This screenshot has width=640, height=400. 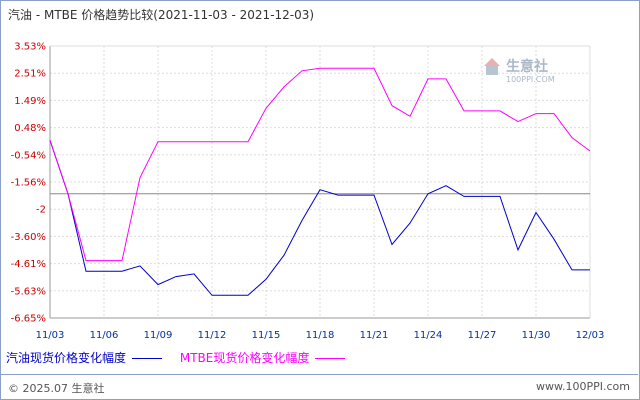 I want to click on watermark-logo: 生意社 100PPI.COM, so click(x=519, y=71).